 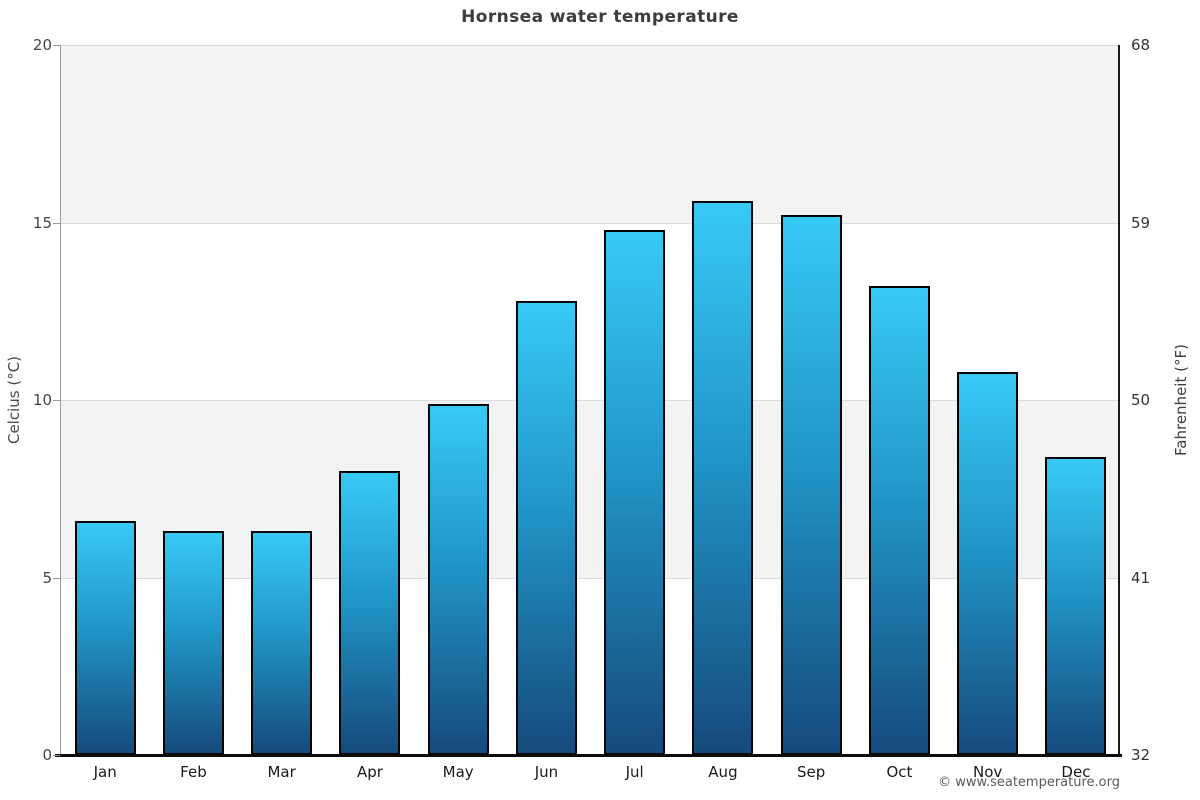 I want to click on x-tick-label-oct: Oct, so click(x=899, y=772).